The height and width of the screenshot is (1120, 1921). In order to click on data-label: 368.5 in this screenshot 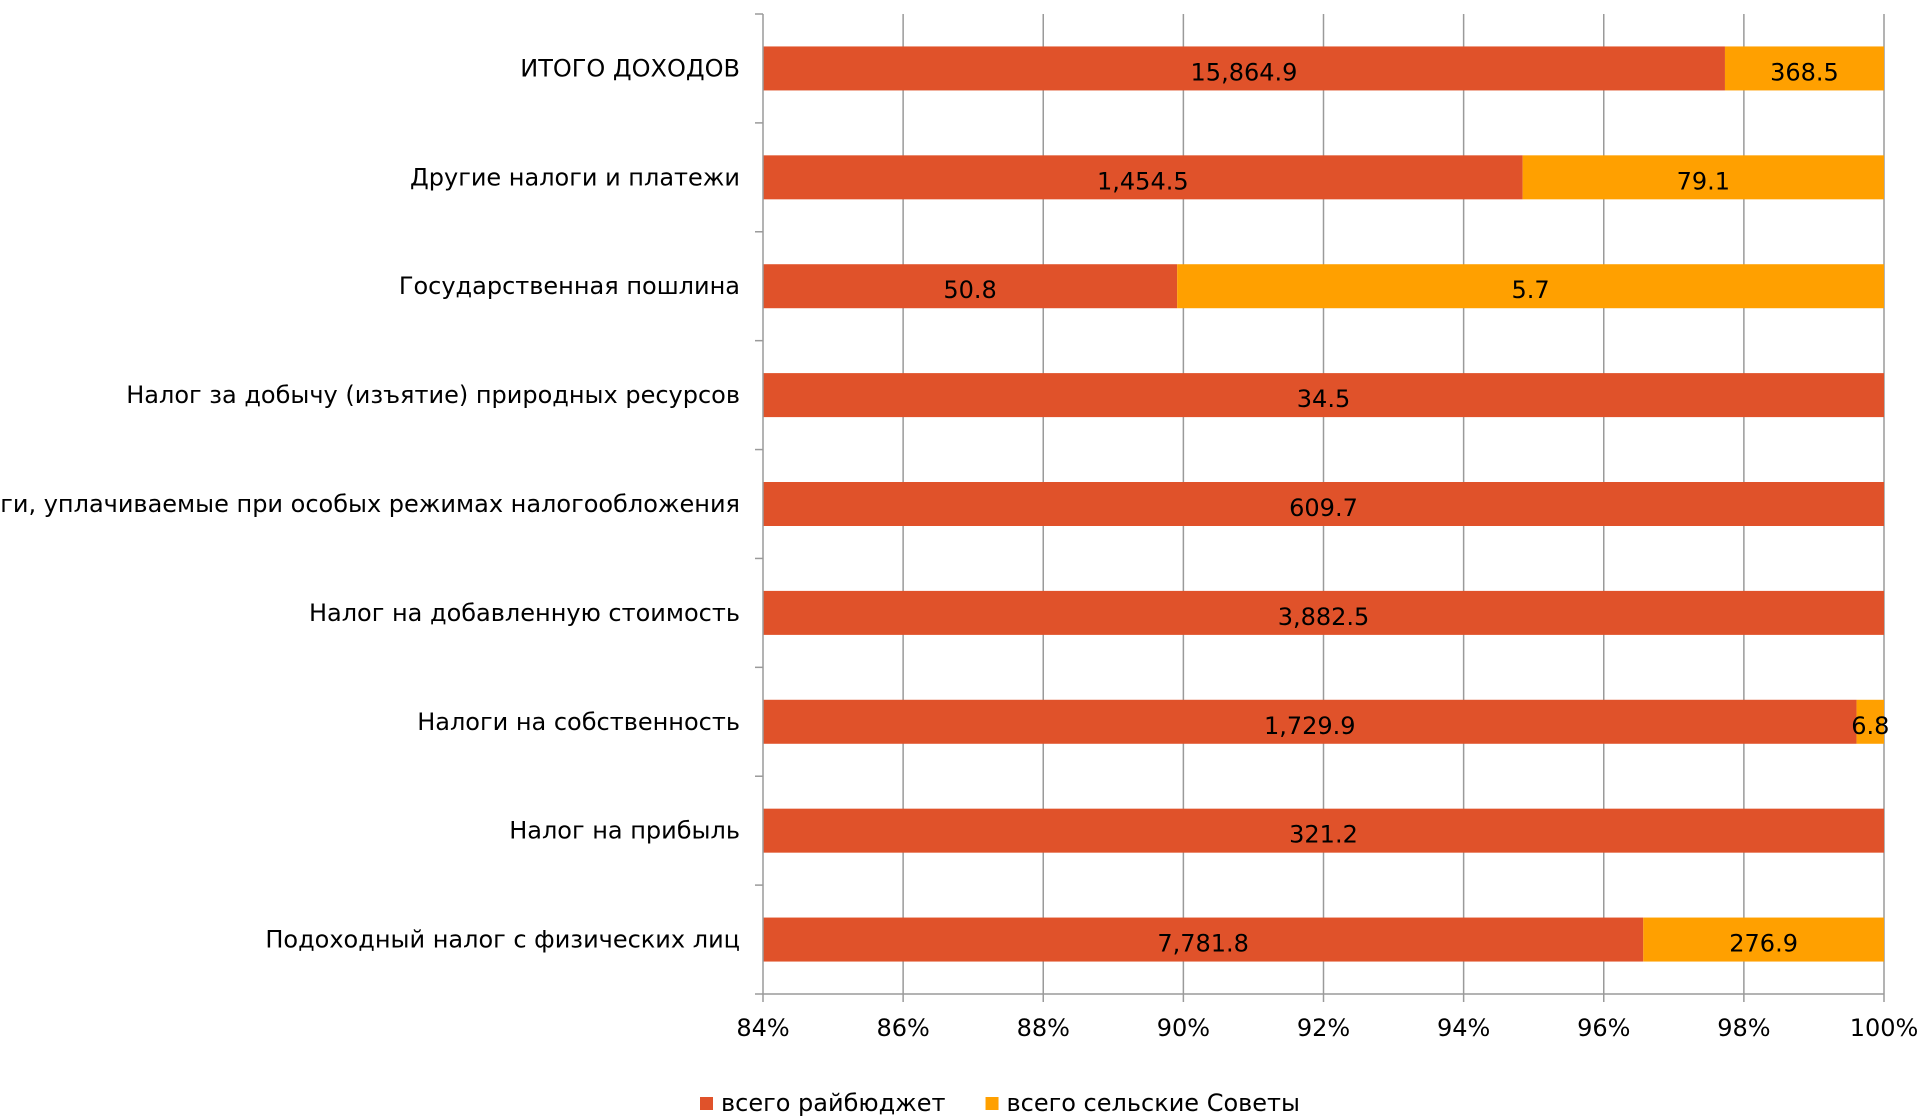, I will do `click(1804, 72)`.